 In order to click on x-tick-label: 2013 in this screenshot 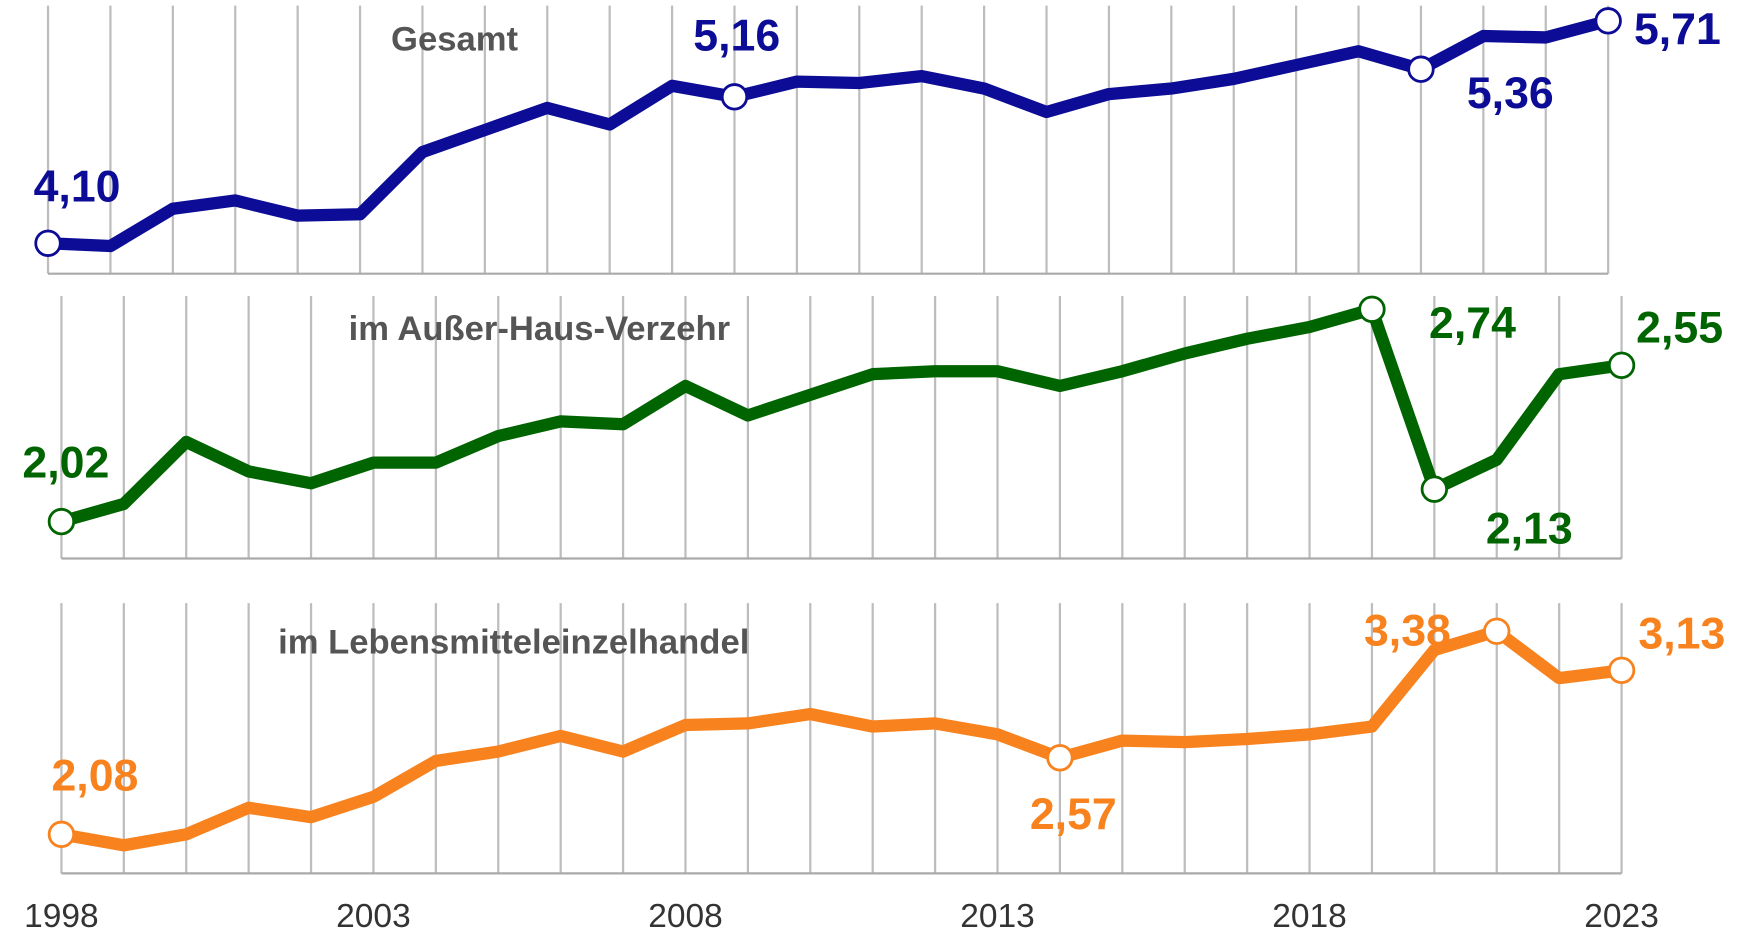, I will do `click(997, 916)`.